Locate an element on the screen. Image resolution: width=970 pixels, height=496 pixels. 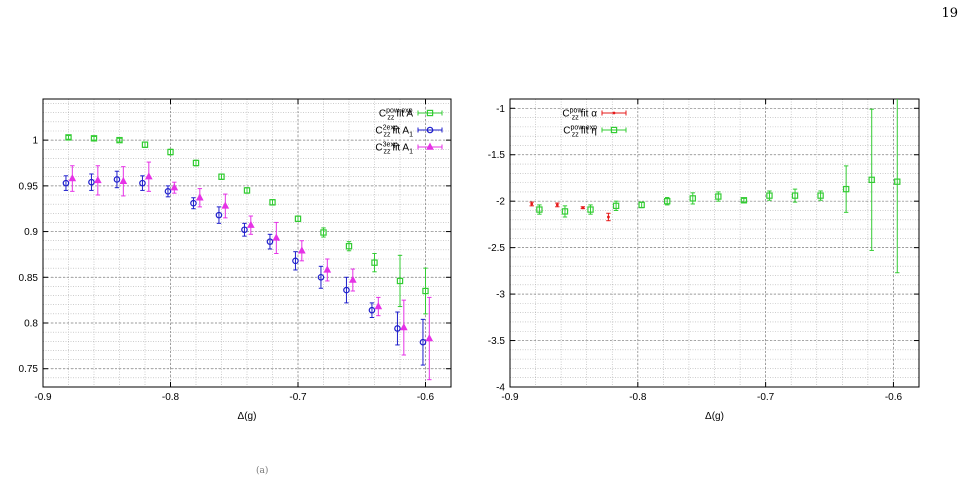
page-number: 19 is located at coordinates (949, 13).